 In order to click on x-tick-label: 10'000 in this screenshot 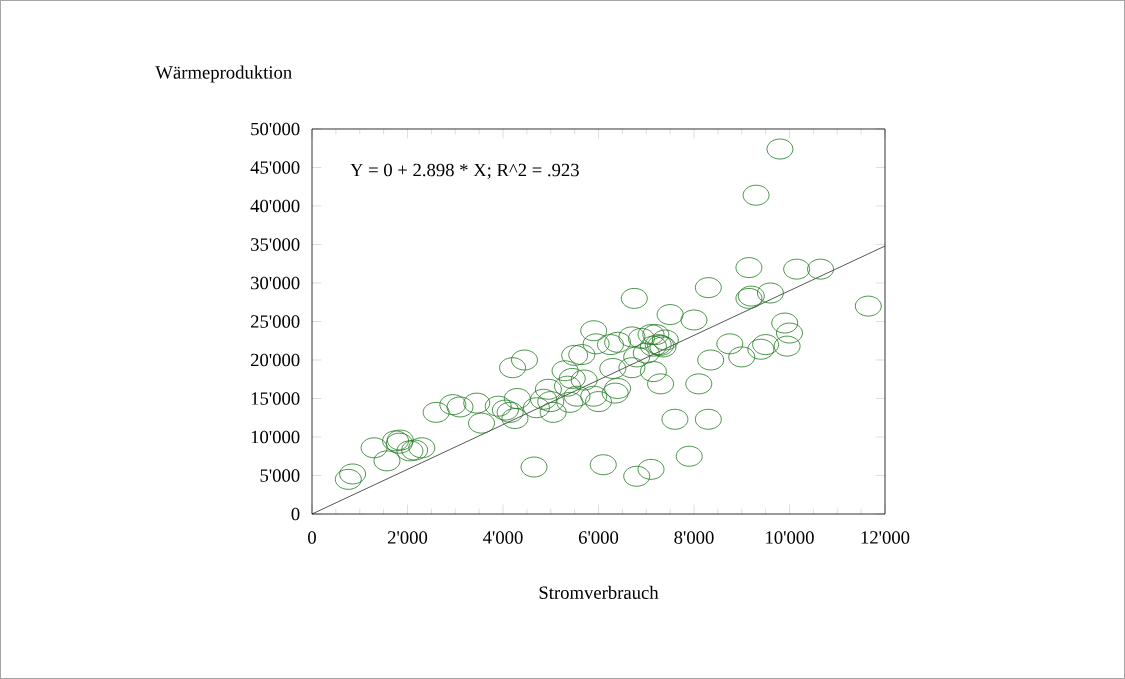, I will do `click(790, 537)`.